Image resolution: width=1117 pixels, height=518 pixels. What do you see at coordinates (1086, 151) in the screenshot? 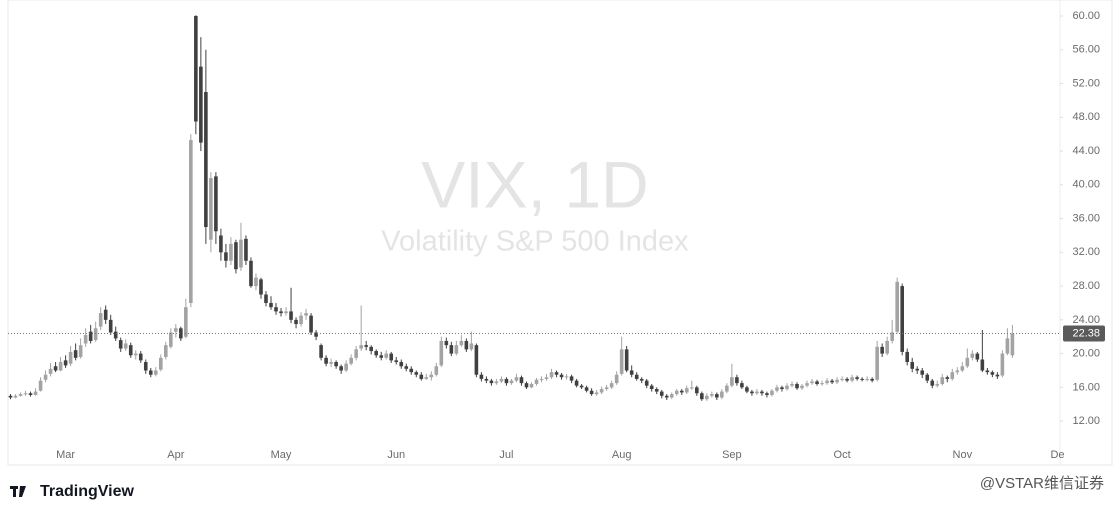
I see `y-tick-label: 44.00` at bounding box center [1086, 151].